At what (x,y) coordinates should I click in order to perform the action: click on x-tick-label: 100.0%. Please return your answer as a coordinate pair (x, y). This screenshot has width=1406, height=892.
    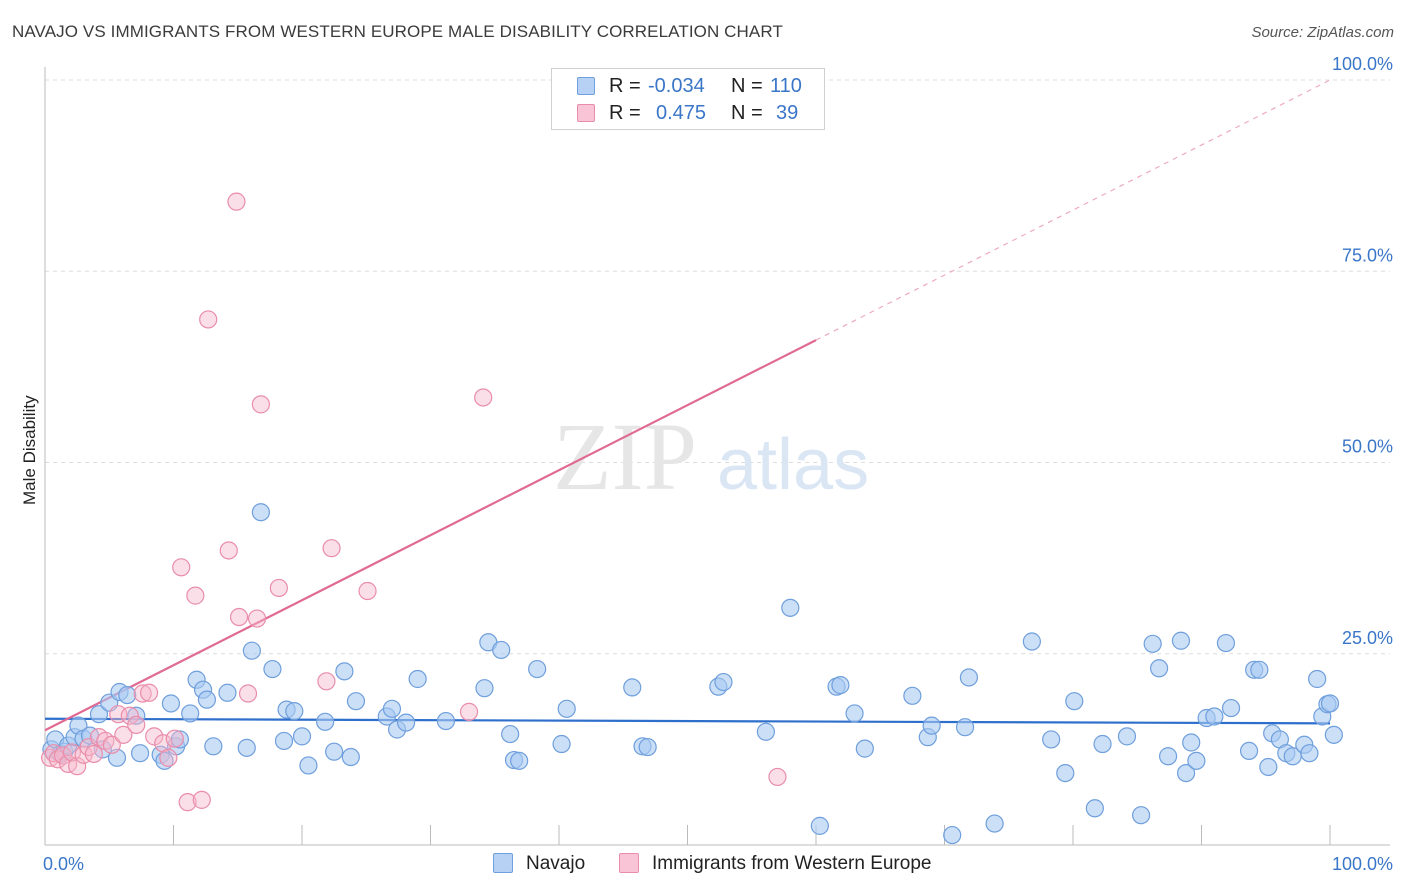
    Looking at the image, I should click on (1362, 864).